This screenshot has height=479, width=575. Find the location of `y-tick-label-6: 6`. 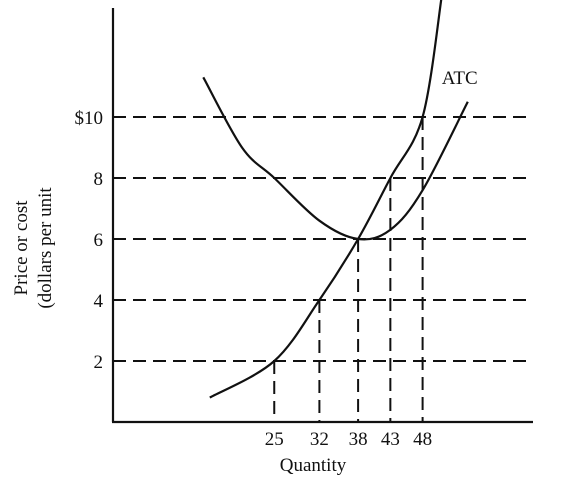

y-tick-label-6: 6 is located at coordinates (99, 240).